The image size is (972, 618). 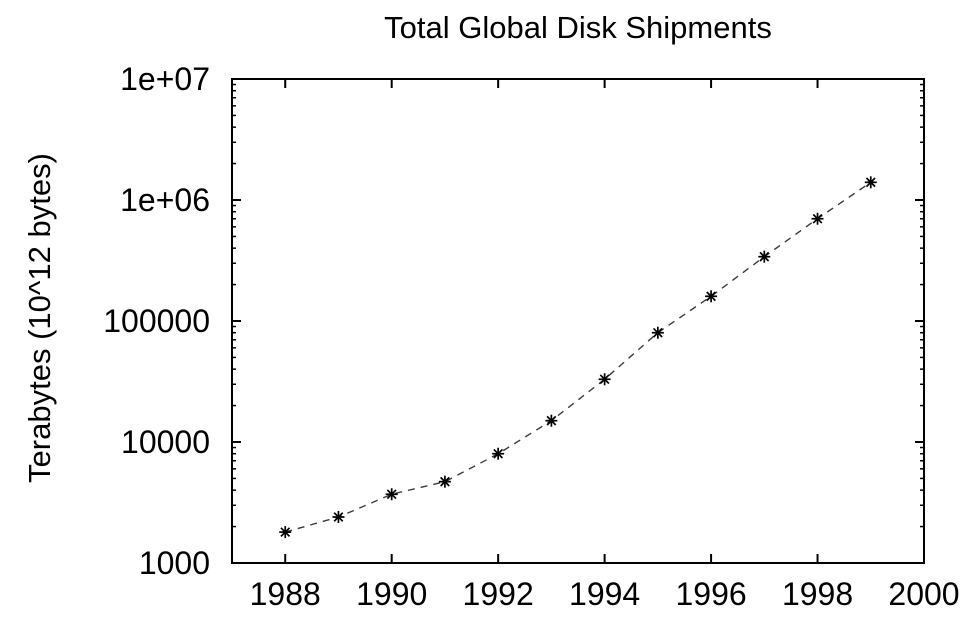 What do you see at coordinates (604, 594) in the screenshot?
I see `x-tick-label: 1994` at bounding box center [604, 594].